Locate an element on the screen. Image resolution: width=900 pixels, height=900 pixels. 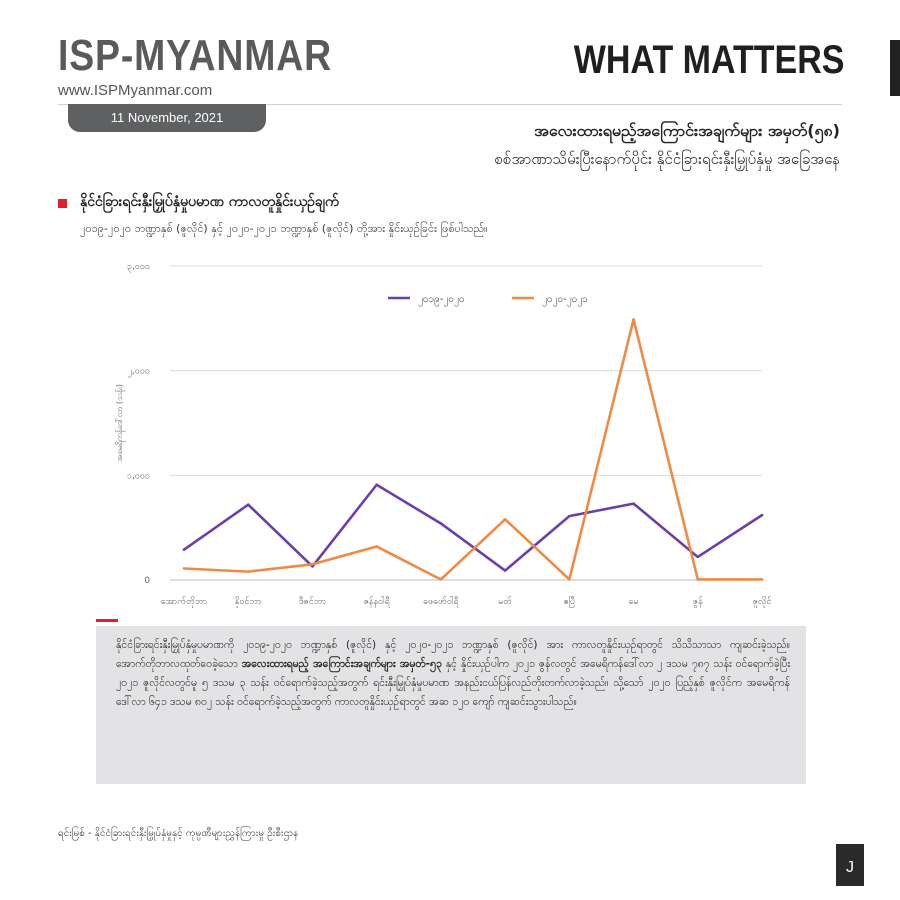
y-axis-title: အမေရိကန်ဒေါ်လာ (သန်း) is located at coordinates (120, 423).